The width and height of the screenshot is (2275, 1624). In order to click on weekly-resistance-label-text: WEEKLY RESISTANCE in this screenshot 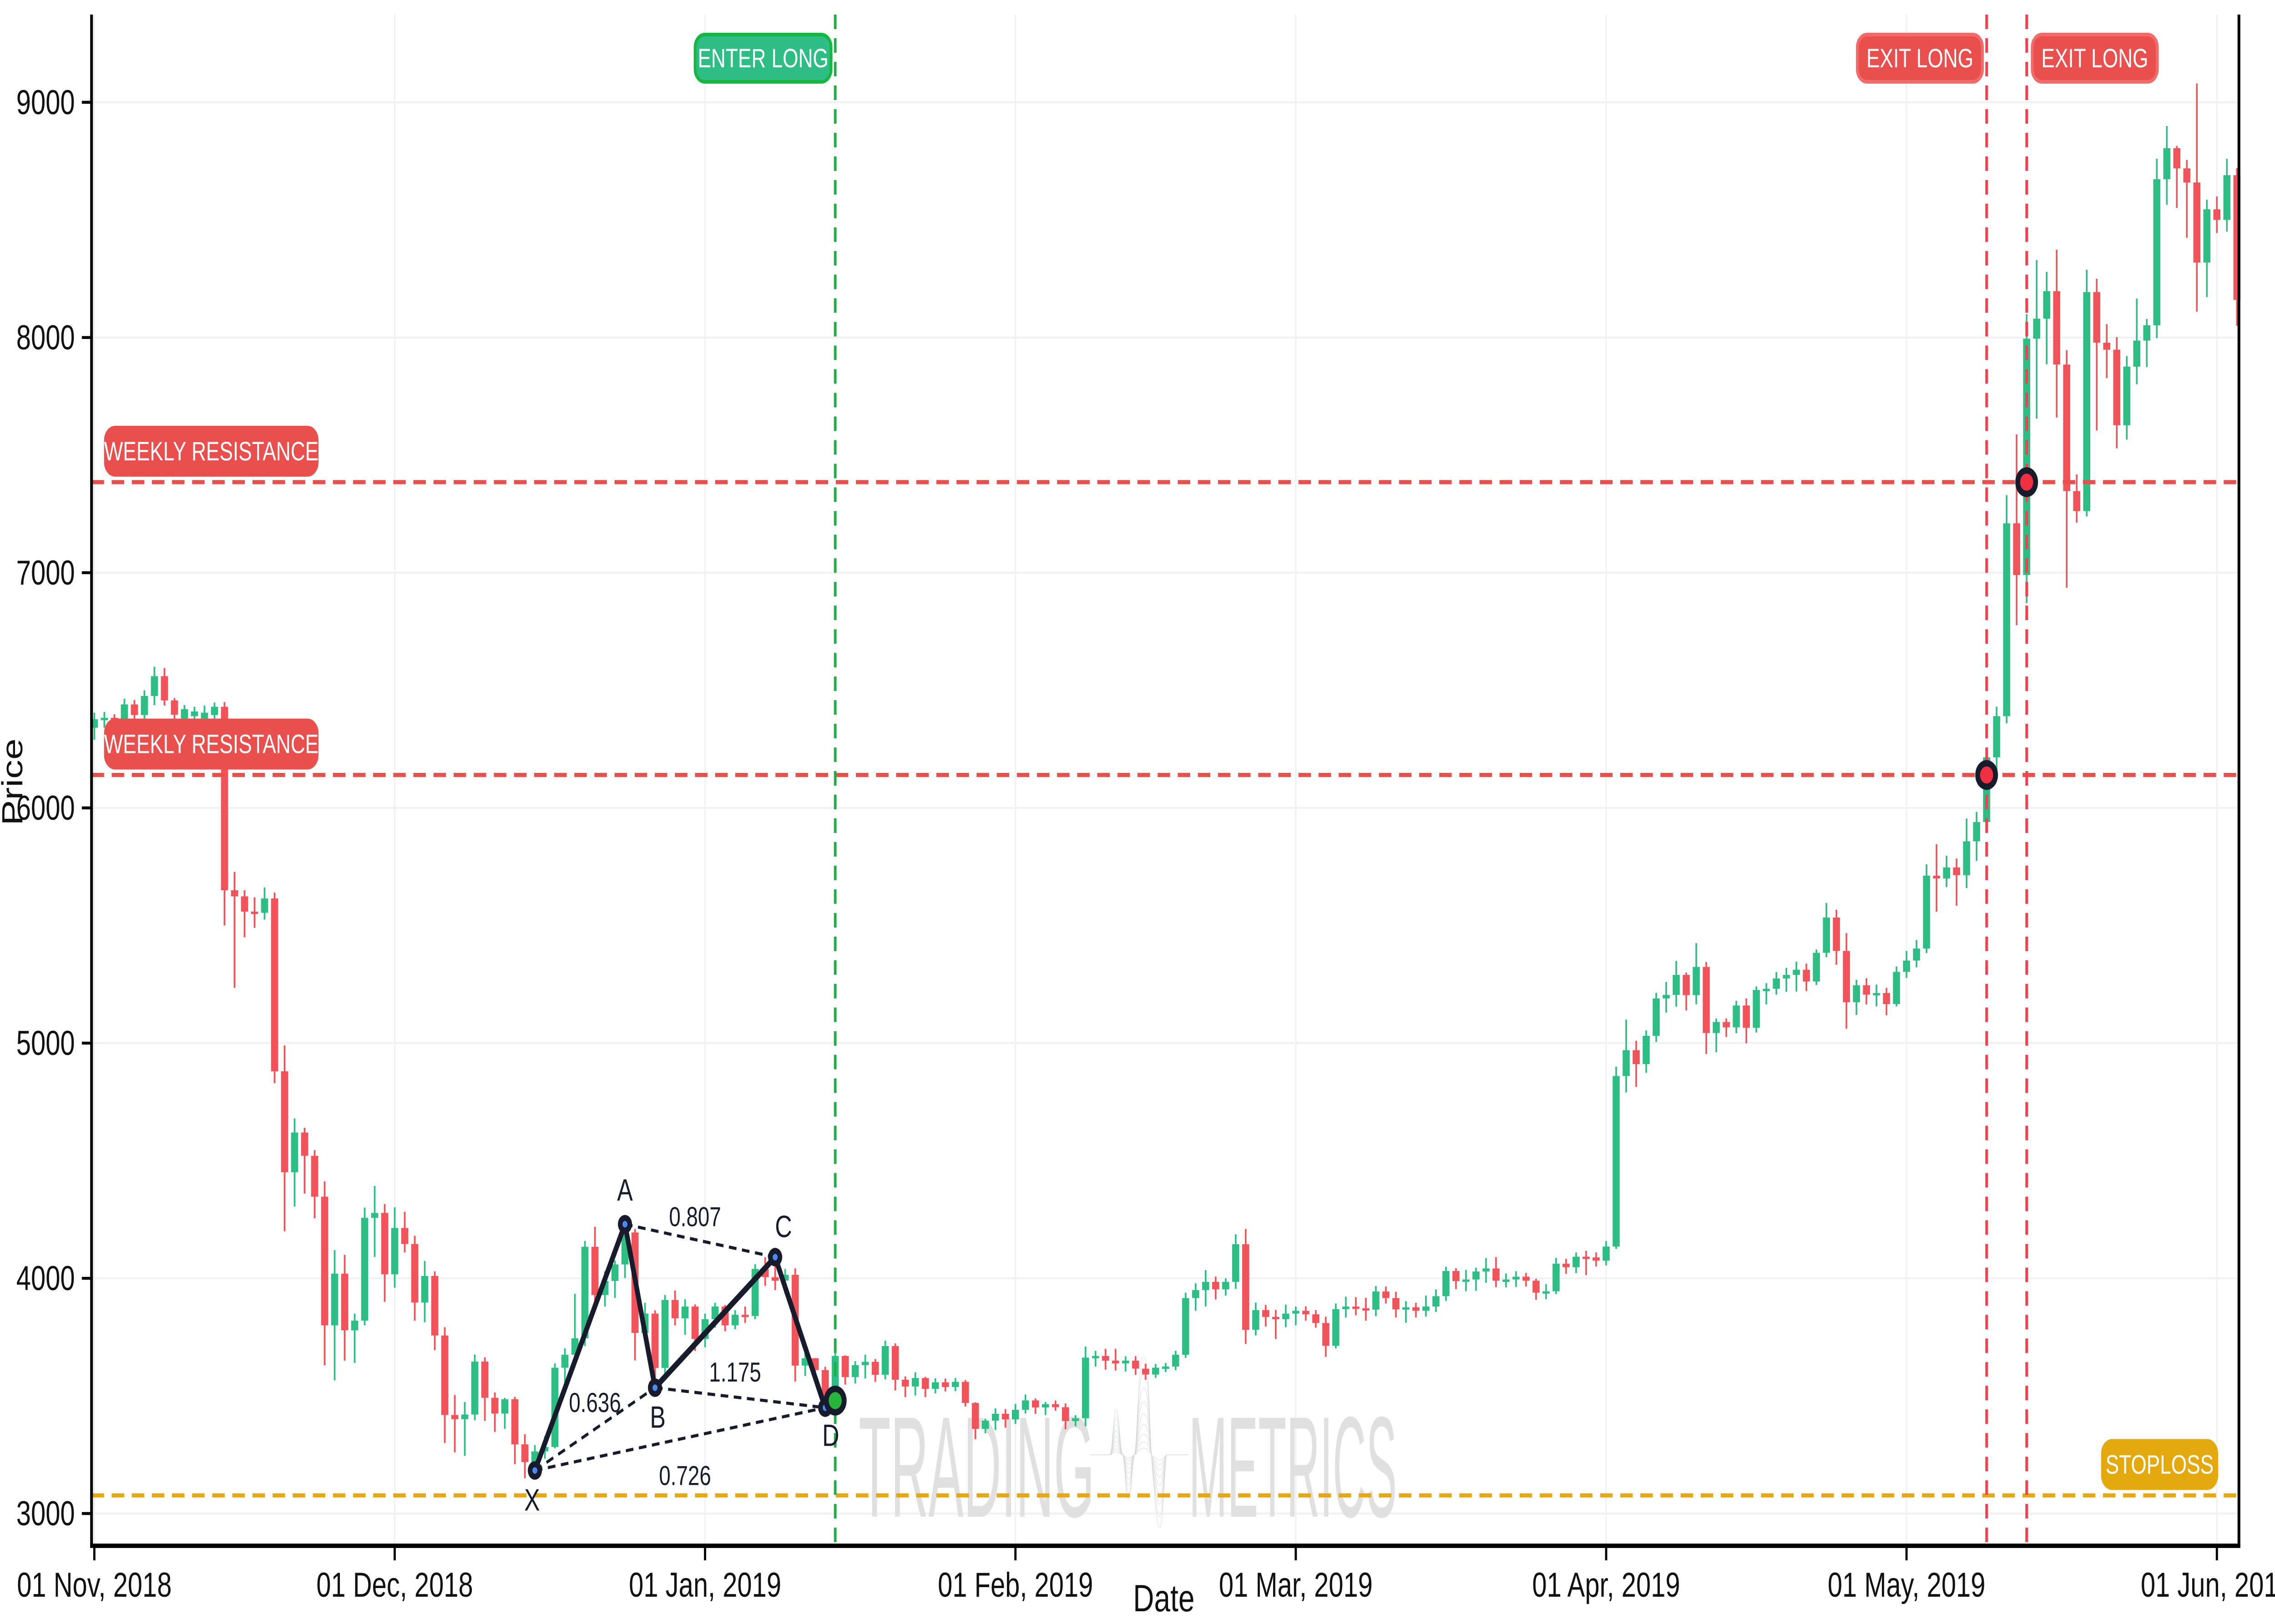, I will do `click(211, 744)`.